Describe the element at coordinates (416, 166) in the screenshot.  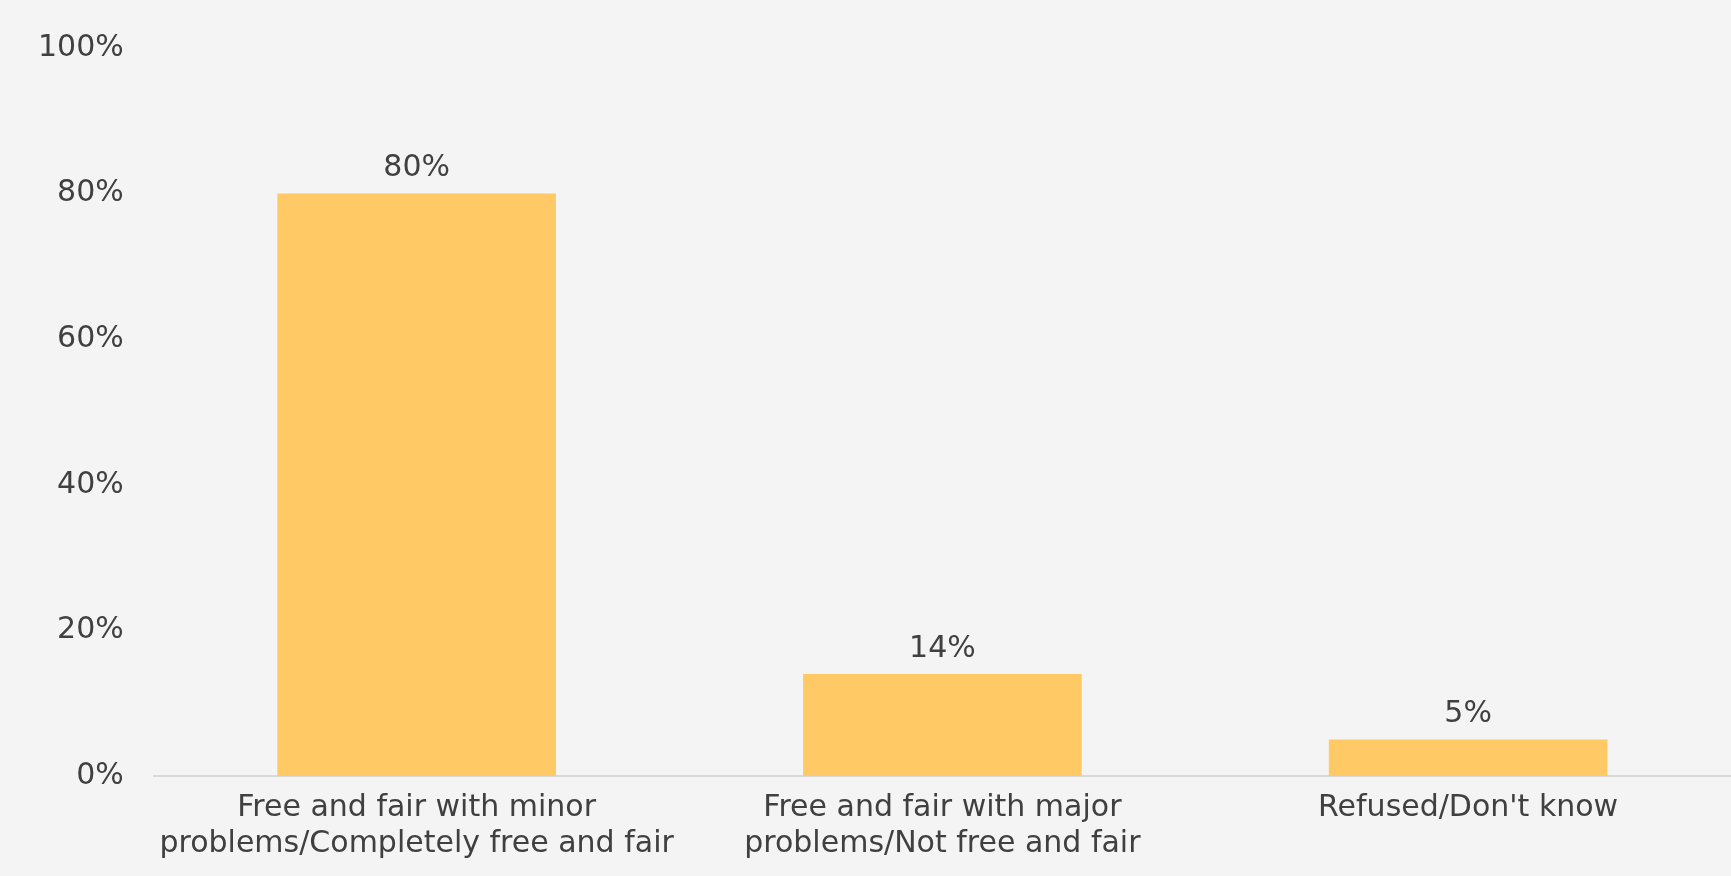
I see `data-label: 80%` at that location.